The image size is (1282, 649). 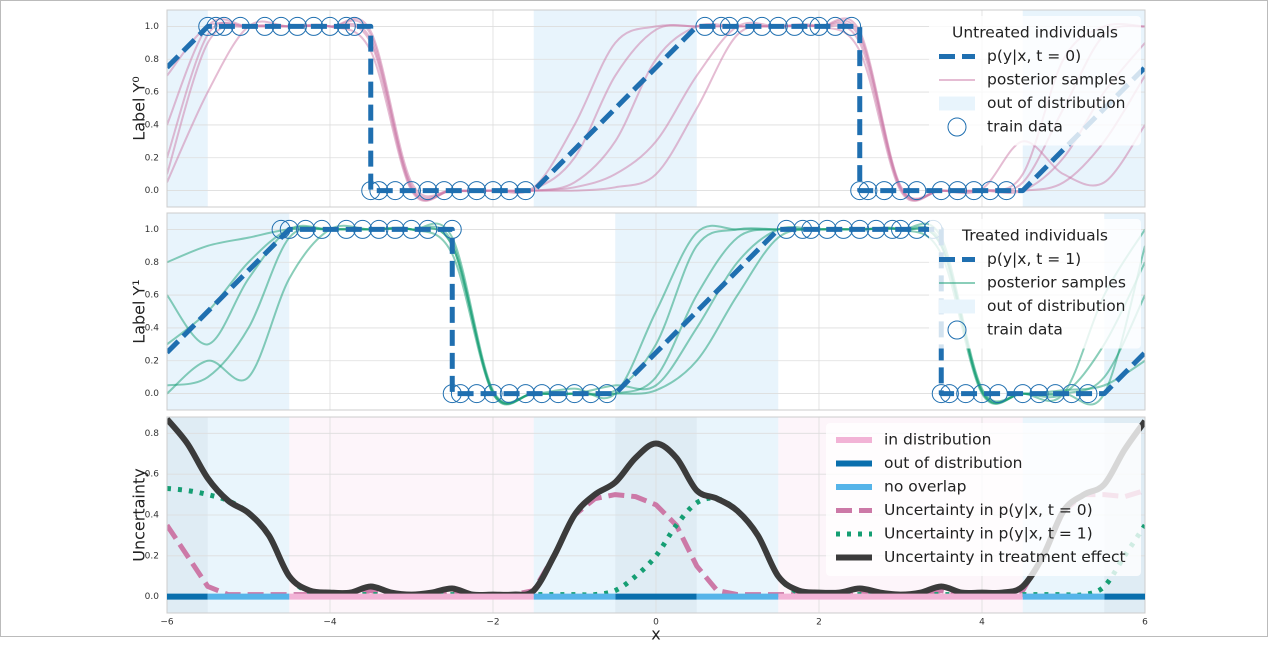 I want to click on x-tick-label: 2, so click(x=819, y=623).